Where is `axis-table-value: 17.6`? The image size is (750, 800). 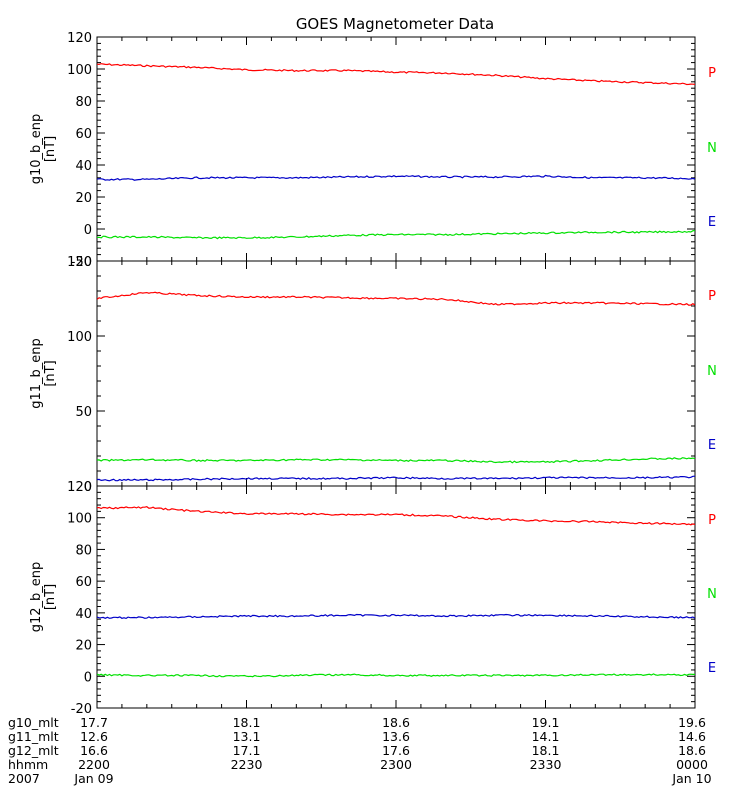 axis-table-value: 17.6 is located at coordinates (396, 750).